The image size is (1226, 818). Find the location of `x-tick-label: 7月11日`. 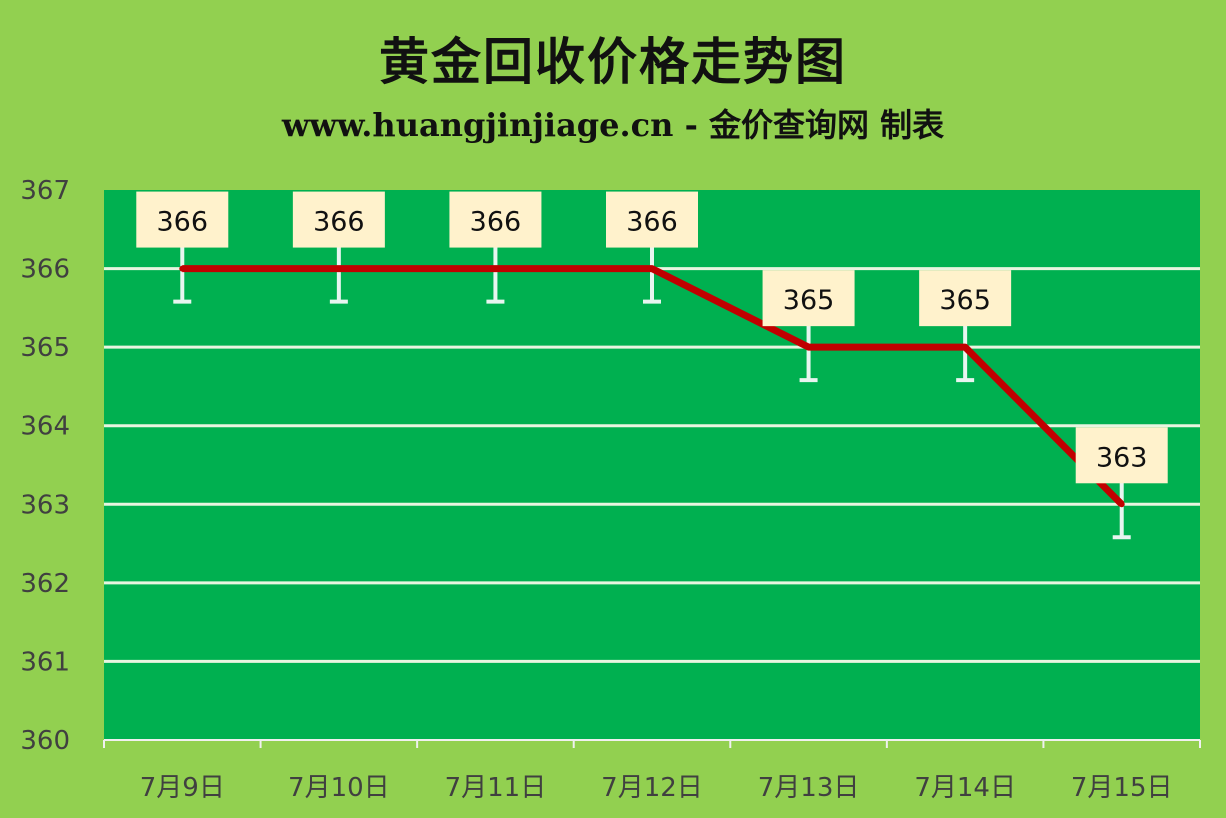

x-tick-label: 7月11日 is located at coordinates (496, 788).